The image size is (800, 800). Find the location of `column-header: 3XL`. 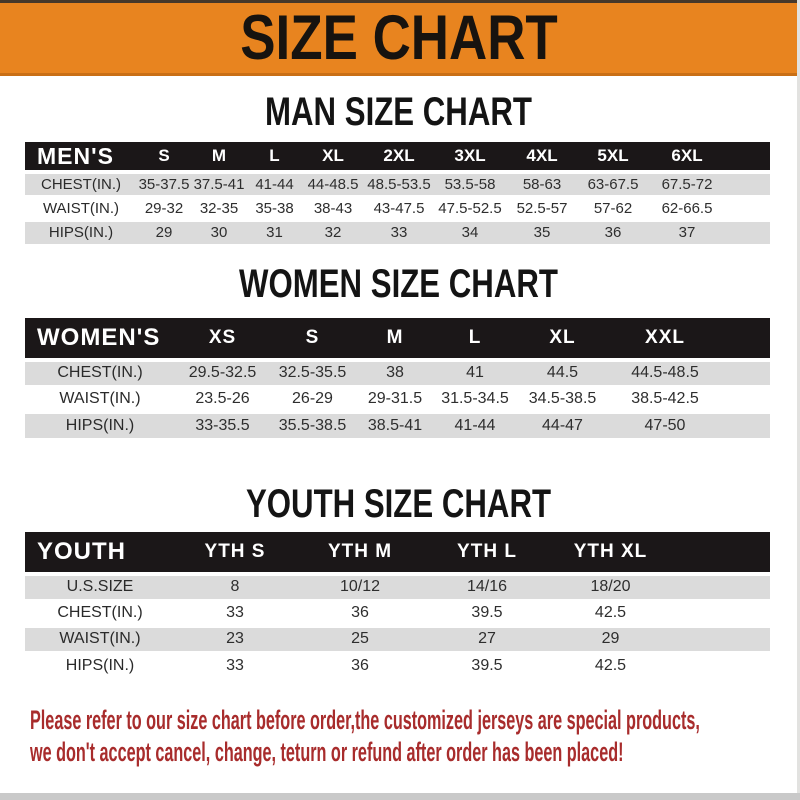

column-header: 3XL is located at coordinates (470, 155).